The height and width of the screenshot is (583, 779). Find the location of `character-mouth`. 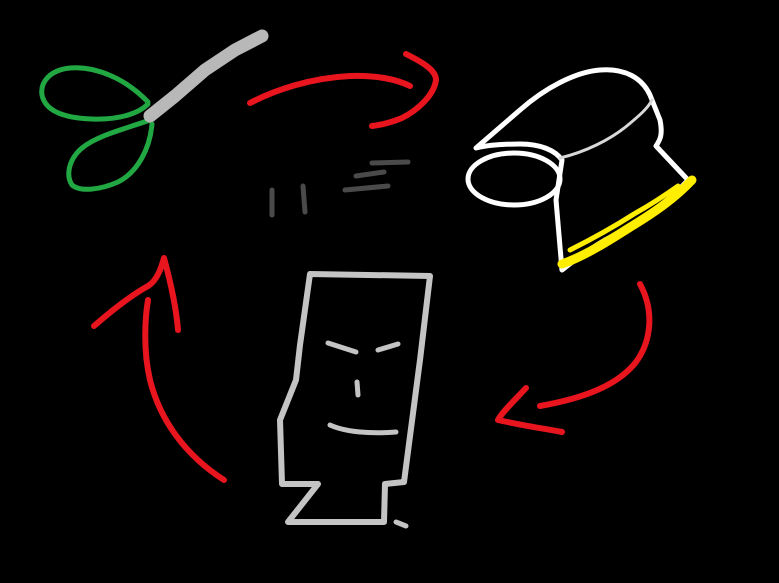

character-mouth is located at coordinates (363, 429).